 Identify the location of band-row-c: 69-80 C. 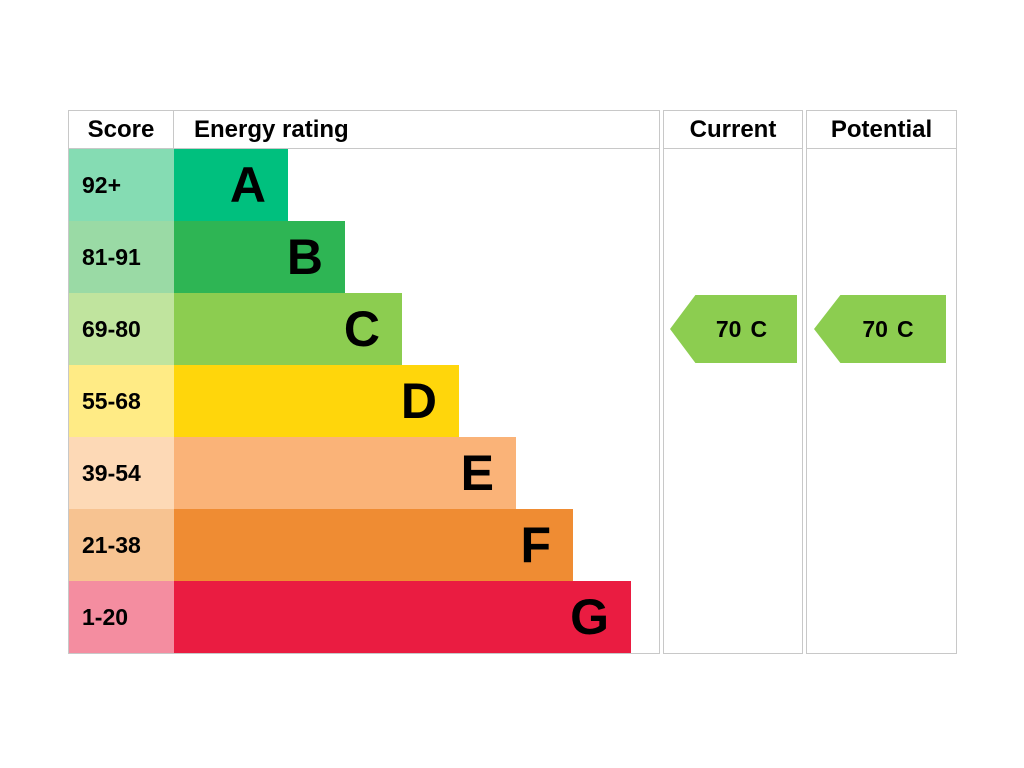
(364, 329).